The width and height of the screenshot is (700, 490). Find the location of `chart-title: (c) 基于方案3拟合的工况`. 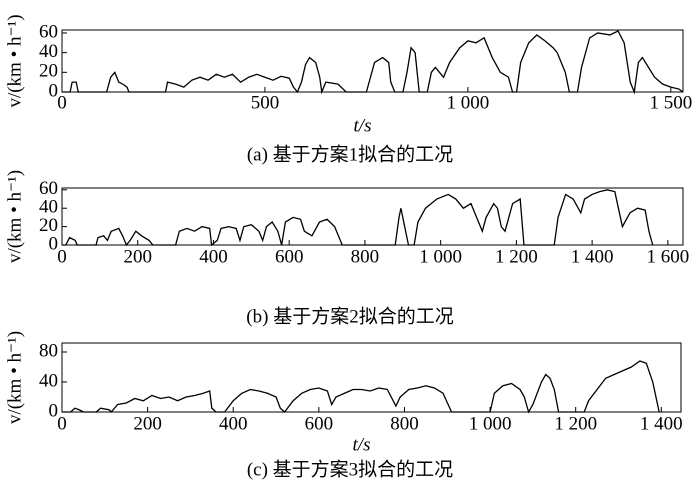

chart-title: (c) 基于方案3拟合的工况 is located at coordinates (350, 469).